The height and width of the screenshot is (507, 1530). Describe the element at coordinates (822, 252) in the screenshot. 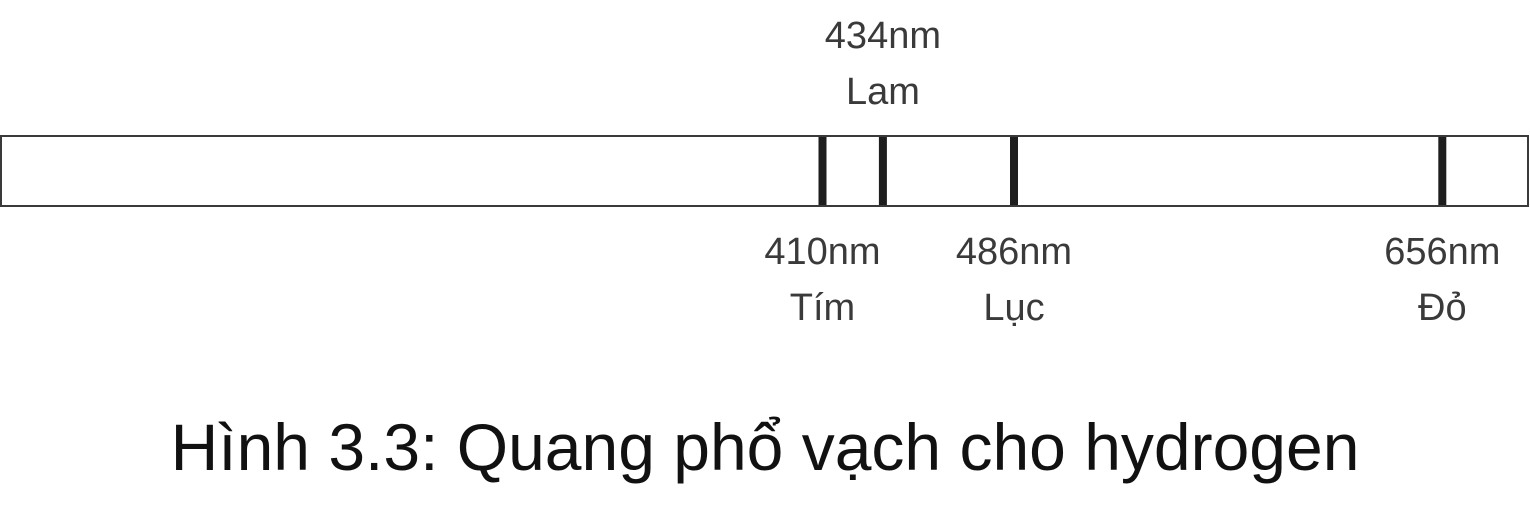

I see `wavelength-label-410: 410nm` at that location.